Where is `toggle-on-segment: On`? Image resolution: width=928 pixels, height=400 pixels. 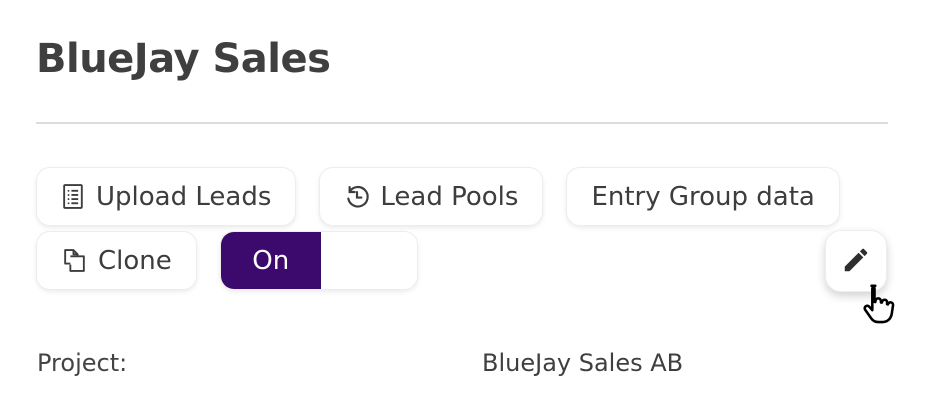
toggle-on-segment: On is located at coordinates (270, 260).